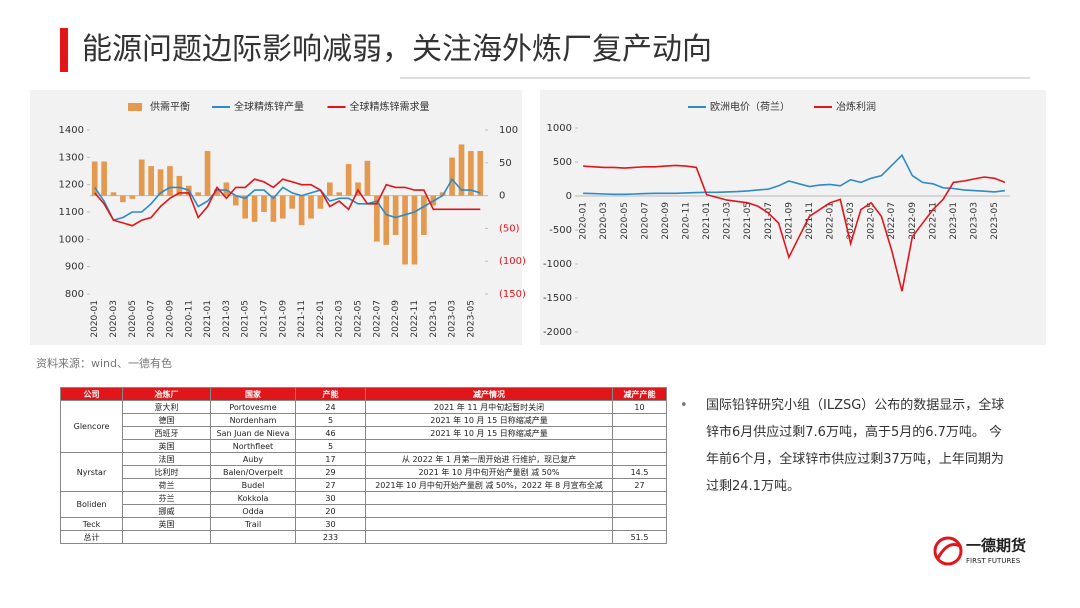  What do you see at coordinates (170, 106) in the screenshot?
I see `legend-label: 供需平衡` at bounding box center [170, 106].